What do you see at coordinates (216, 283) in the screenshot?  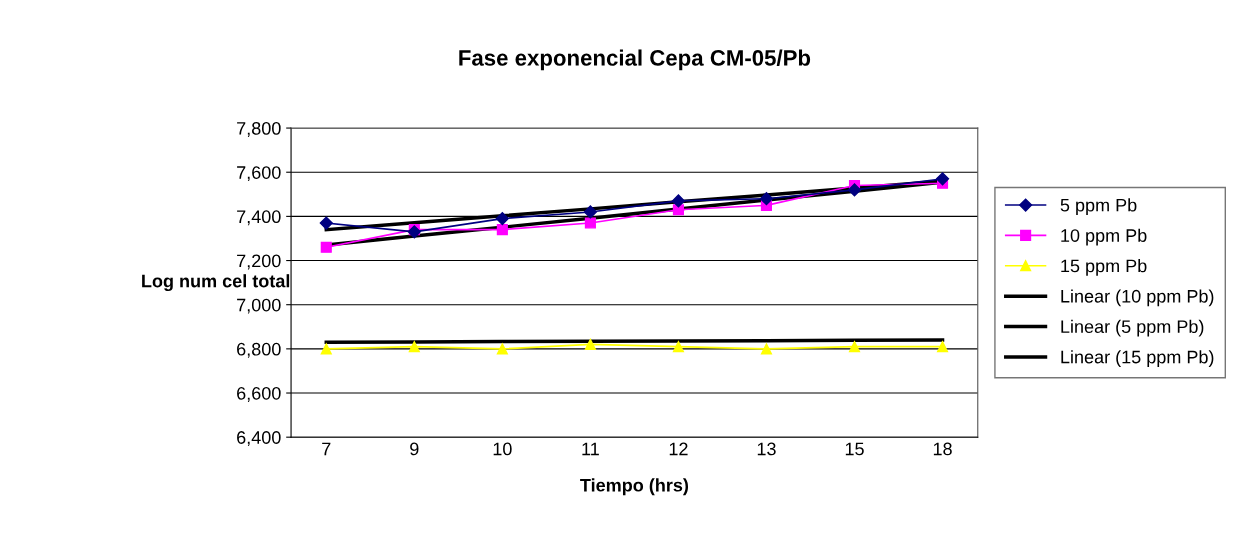 I see `y-axis-title: Log num cel total` at bounding box center [216, 283].